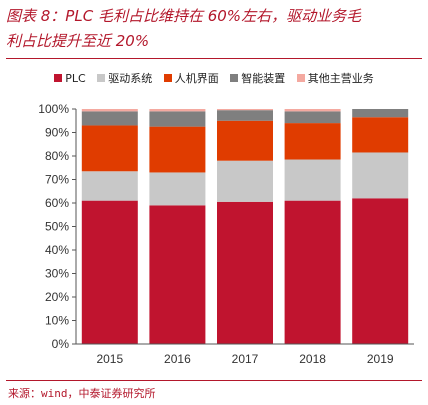 The image size is (428, 405). Describe the element at coordinates (300, 78) in the screenshot. I see `legend-swatch-other` at that location.